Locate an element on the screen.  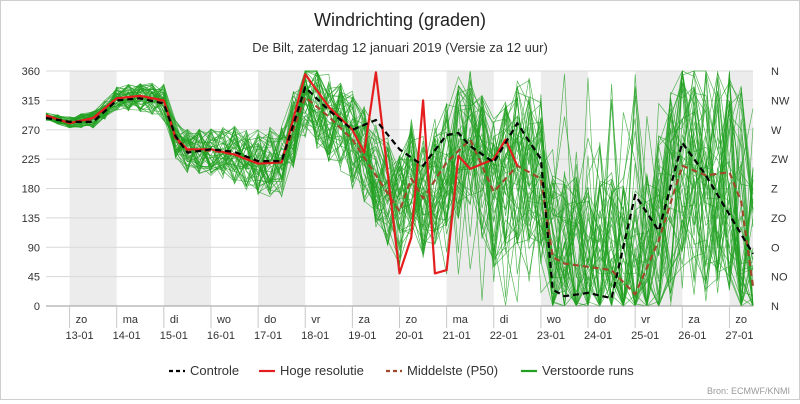
y-right-tick-label: NW is located at coordinates (780, 101).